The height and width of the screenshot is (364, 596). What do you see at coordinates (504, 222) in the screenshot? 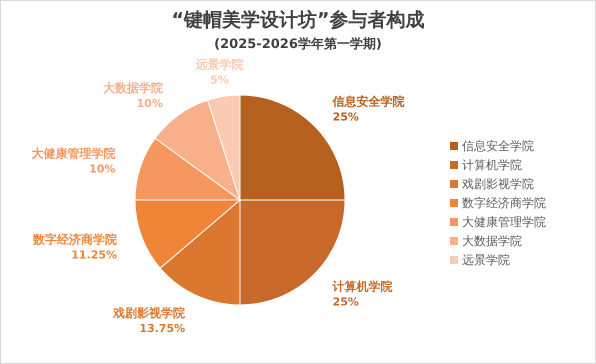
I see `legend-label: 大健康管理学院` at bounding box center [504, 222].